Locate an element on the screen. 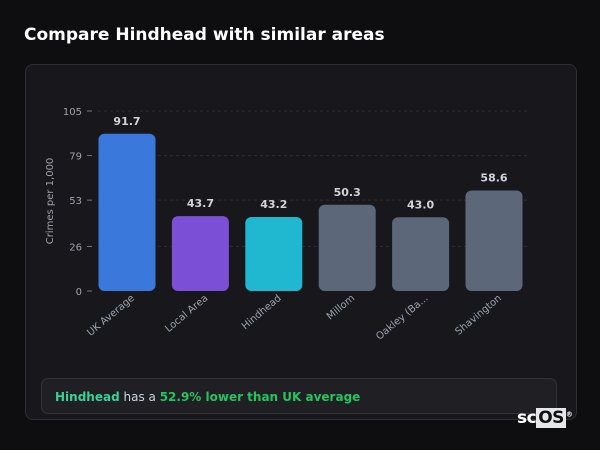 The height and width of the screenshot is (450, 600). y-tick-label: 0 is located at coordinates (79, 292).